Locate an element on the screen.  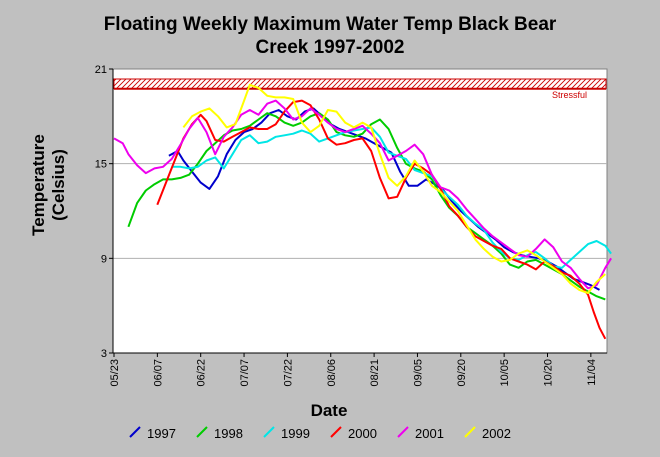
legend-label-2002: 2002 is located at coordinates (496, 433).